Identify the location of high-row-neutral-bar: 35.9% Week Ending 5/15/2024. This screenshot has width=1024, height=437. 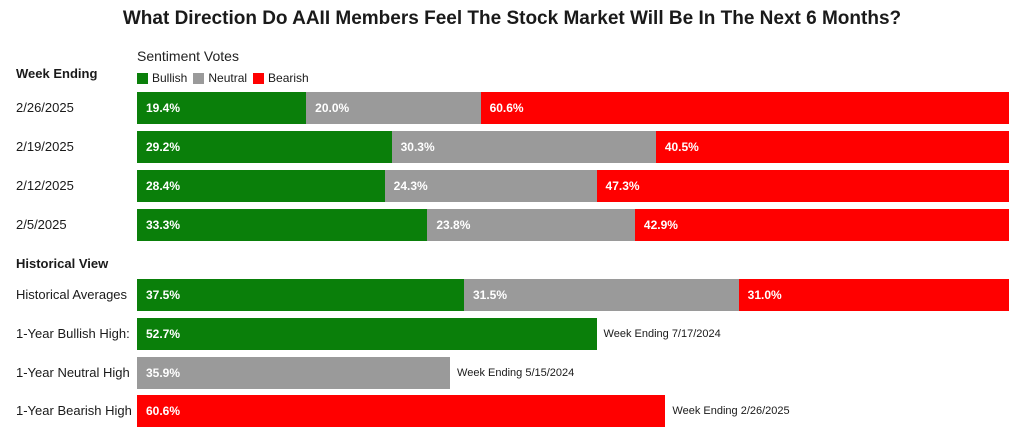
(573, 373).